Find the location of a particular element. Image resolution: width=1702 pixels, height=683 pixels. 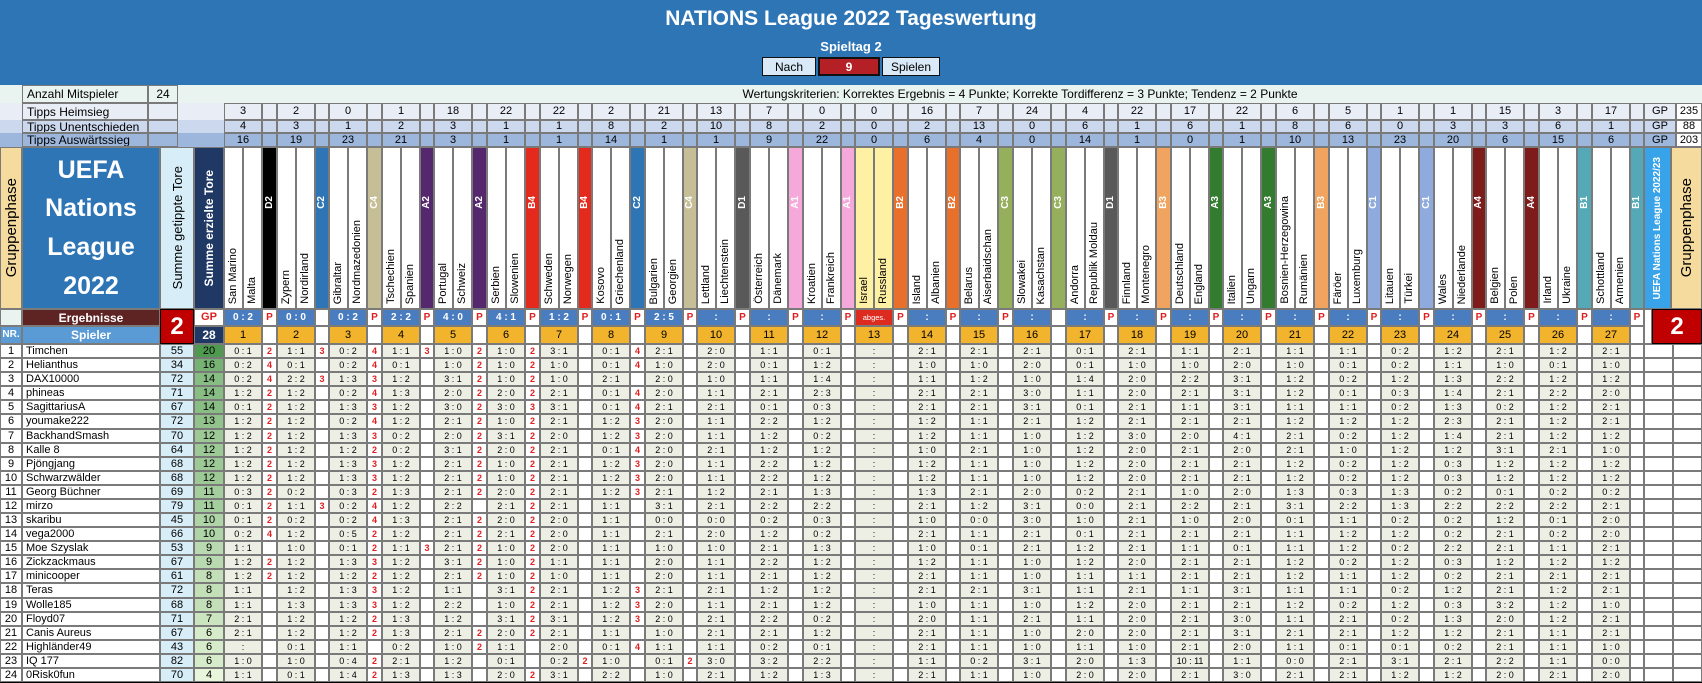

tipp-count-cell: 3 is located at coordinates (243, 111).